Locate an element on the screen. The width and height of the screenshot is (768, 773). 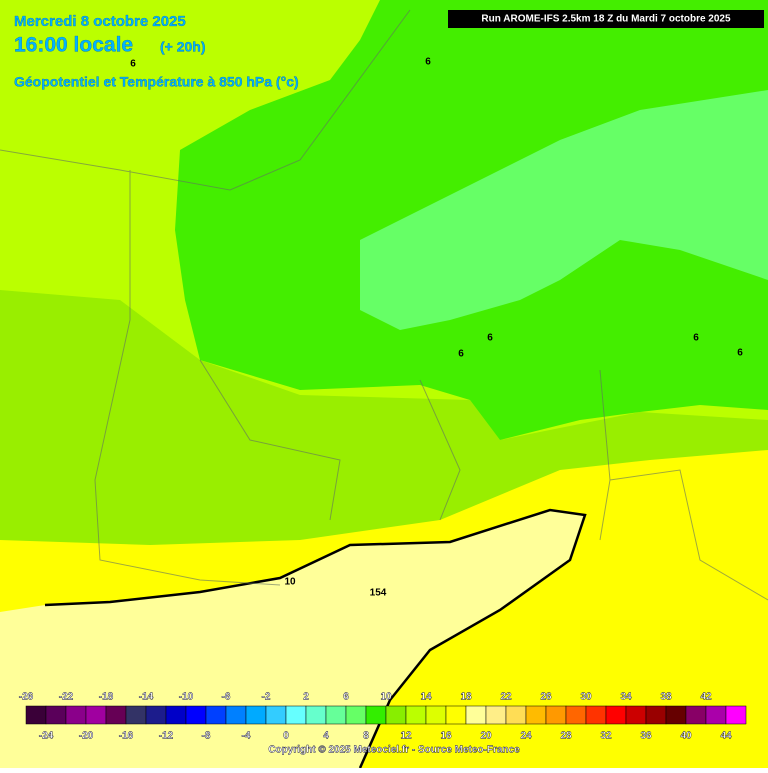
legend-tick-label: -16 is located at coordinates (126, 736).